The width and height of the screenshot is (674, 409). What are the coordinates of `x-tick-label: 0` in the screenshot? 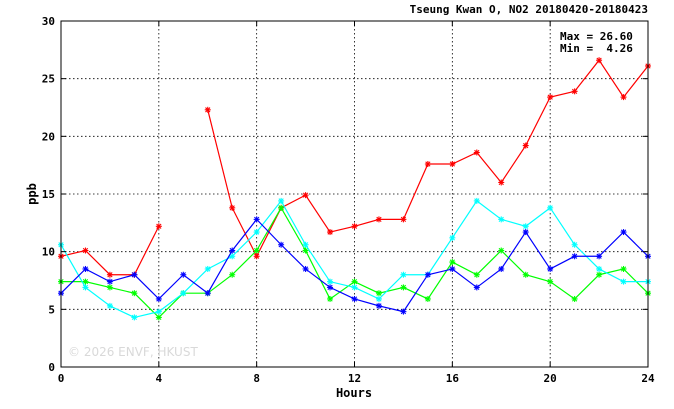 It's located at (61, 378).